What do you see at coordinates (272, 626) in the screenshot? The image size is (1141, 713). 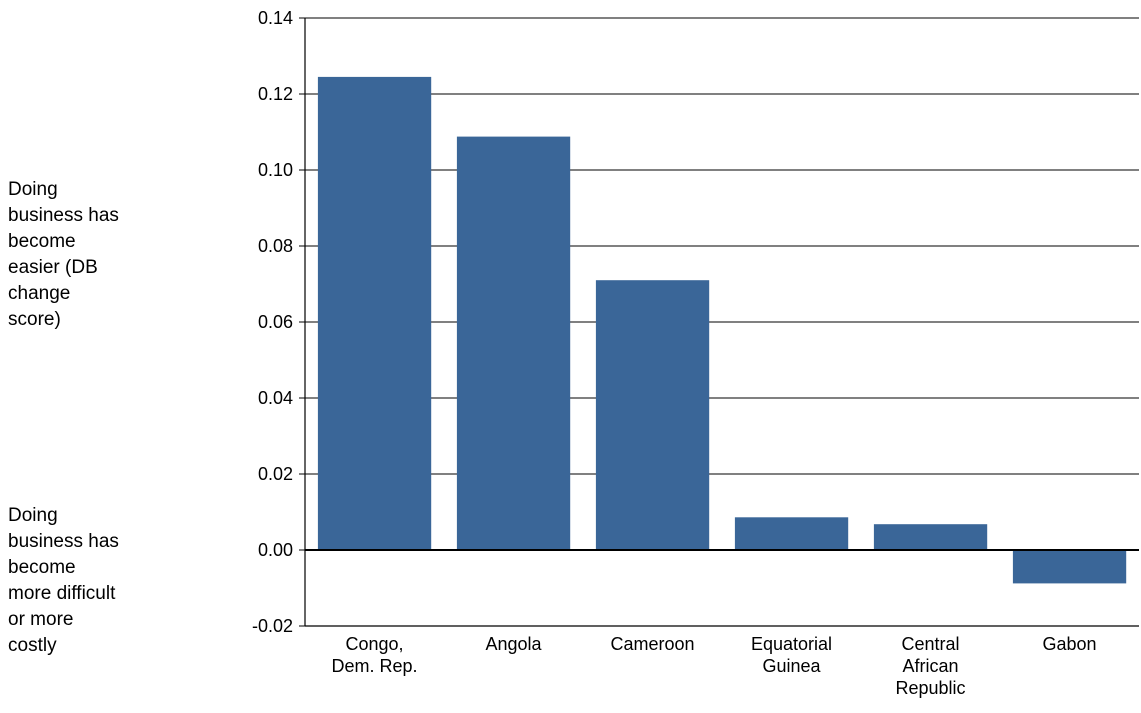 I see `y-tick-label: -0.02` at bounding box center [272, 626].